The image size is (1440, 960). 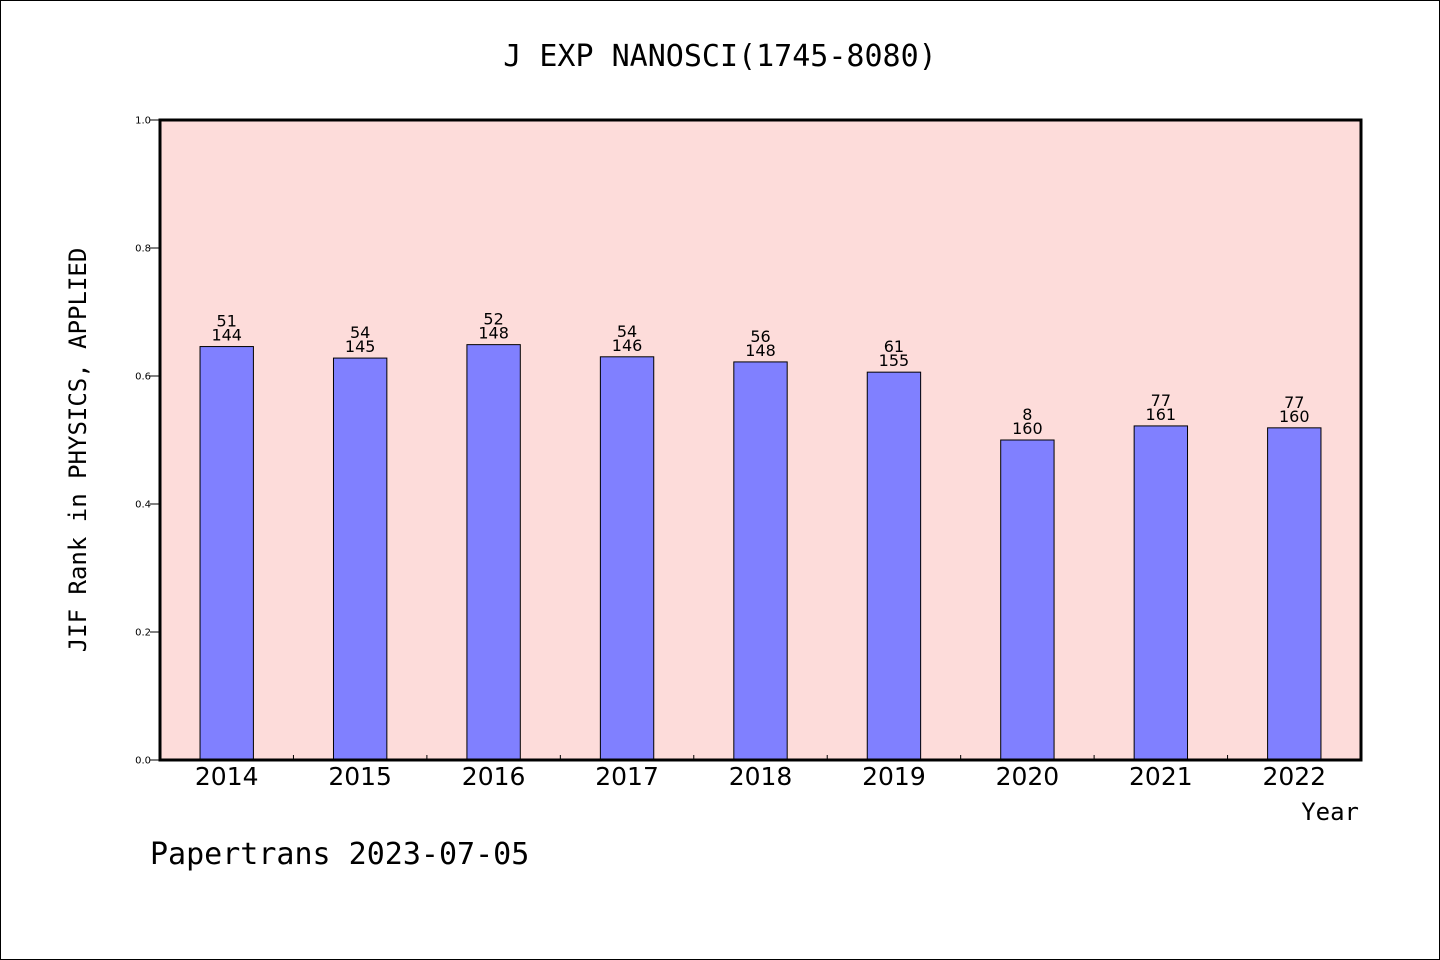 I want to click on bar-rank-label-2021: 77, so click(x=1161, y=400).